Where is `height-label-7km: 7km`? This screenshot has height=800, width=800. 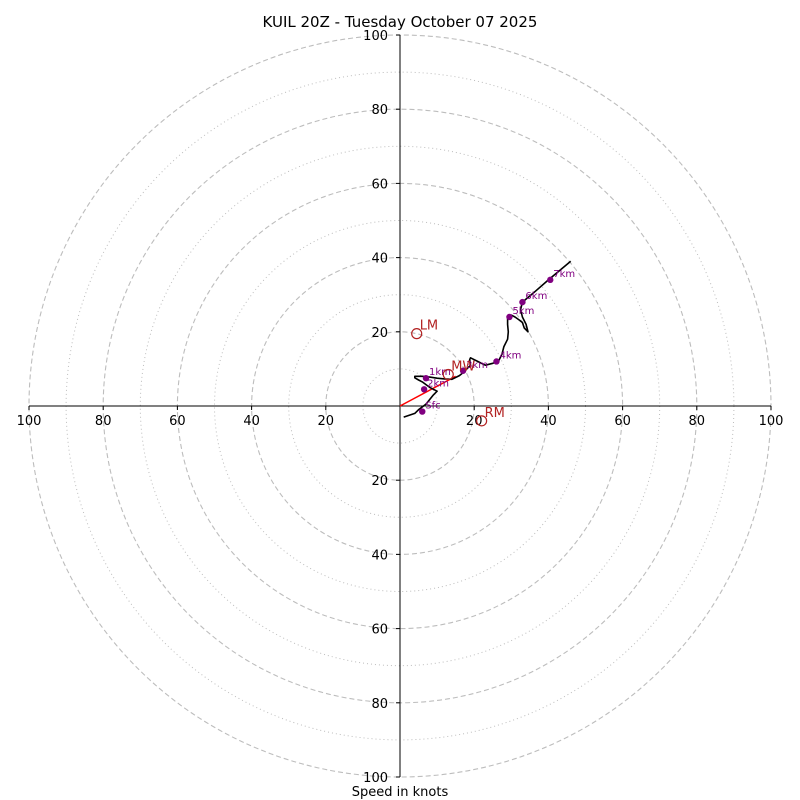
height-label-7km: 7km is located at coordinates (564, 274).